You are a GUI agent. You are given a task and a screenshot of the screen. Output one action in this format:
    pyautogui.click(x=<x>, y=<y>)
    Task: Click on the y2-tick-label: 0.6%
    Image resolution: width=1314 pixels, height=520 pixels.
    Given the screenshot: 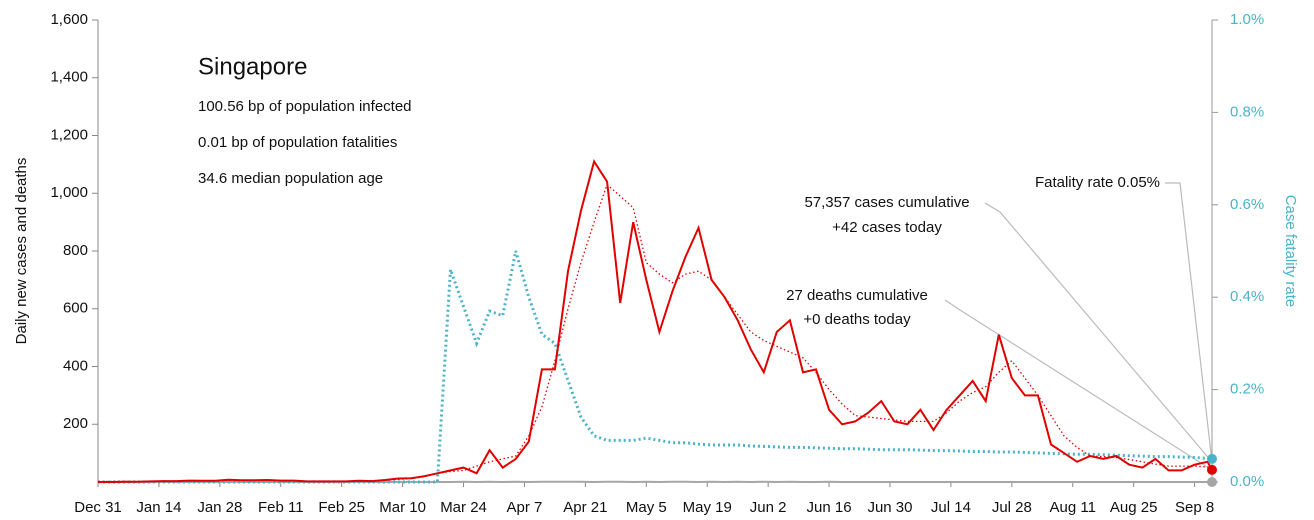 What is the action you would take?
    pyautogui.click(x=1247, y=204)
    